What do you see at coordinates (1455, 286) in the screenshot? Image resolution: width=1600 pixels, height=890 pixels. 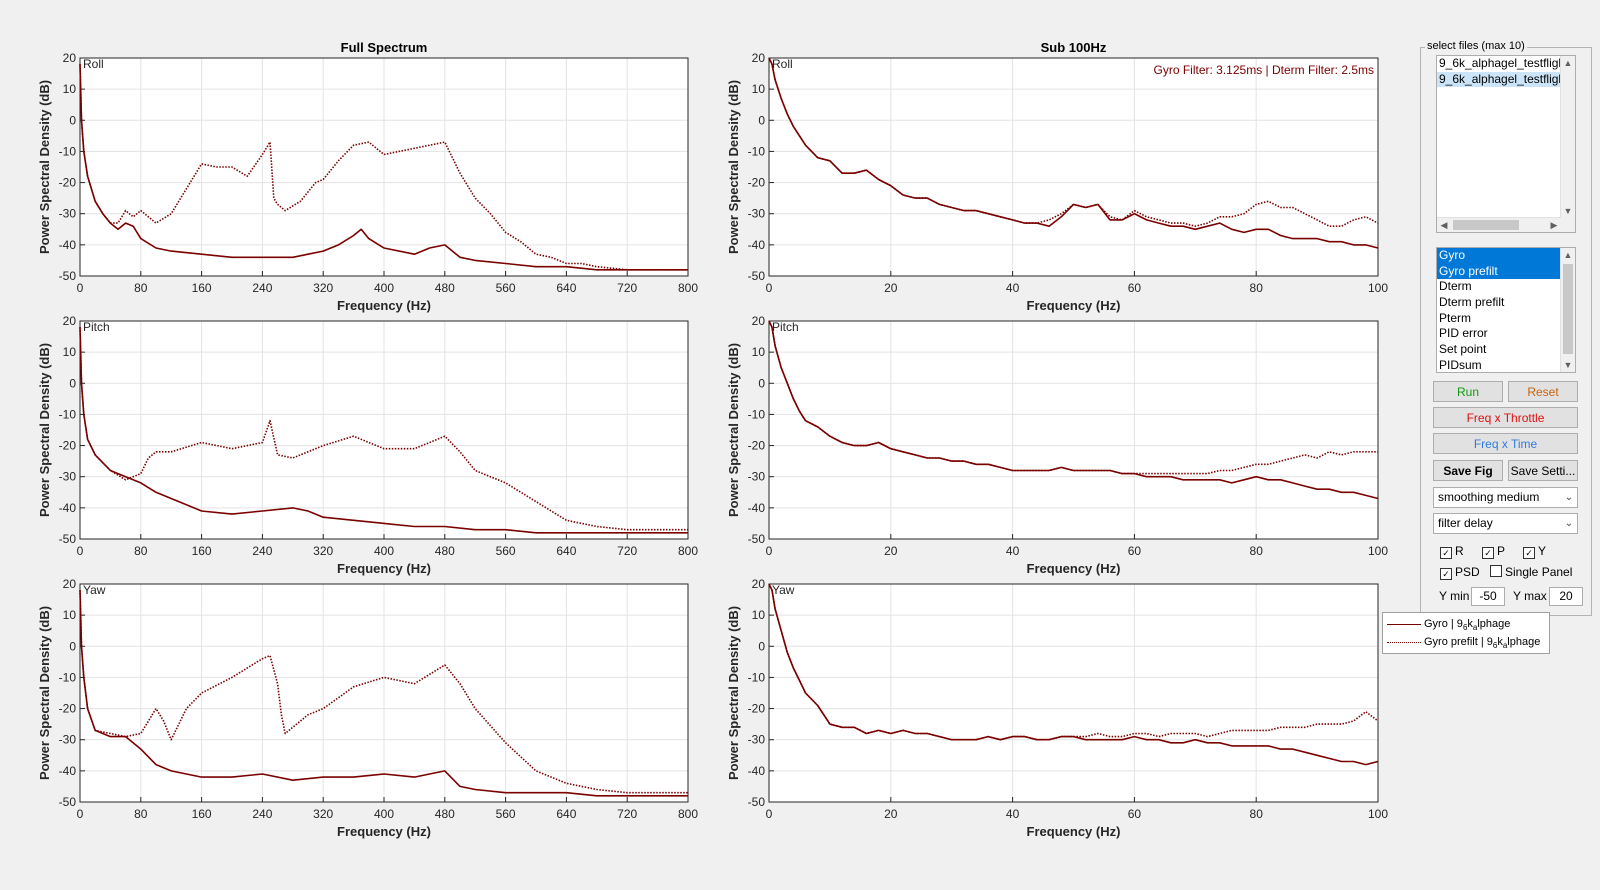 I see `signal-item-dterm: Dterm` at bounding box center [1455, 286].